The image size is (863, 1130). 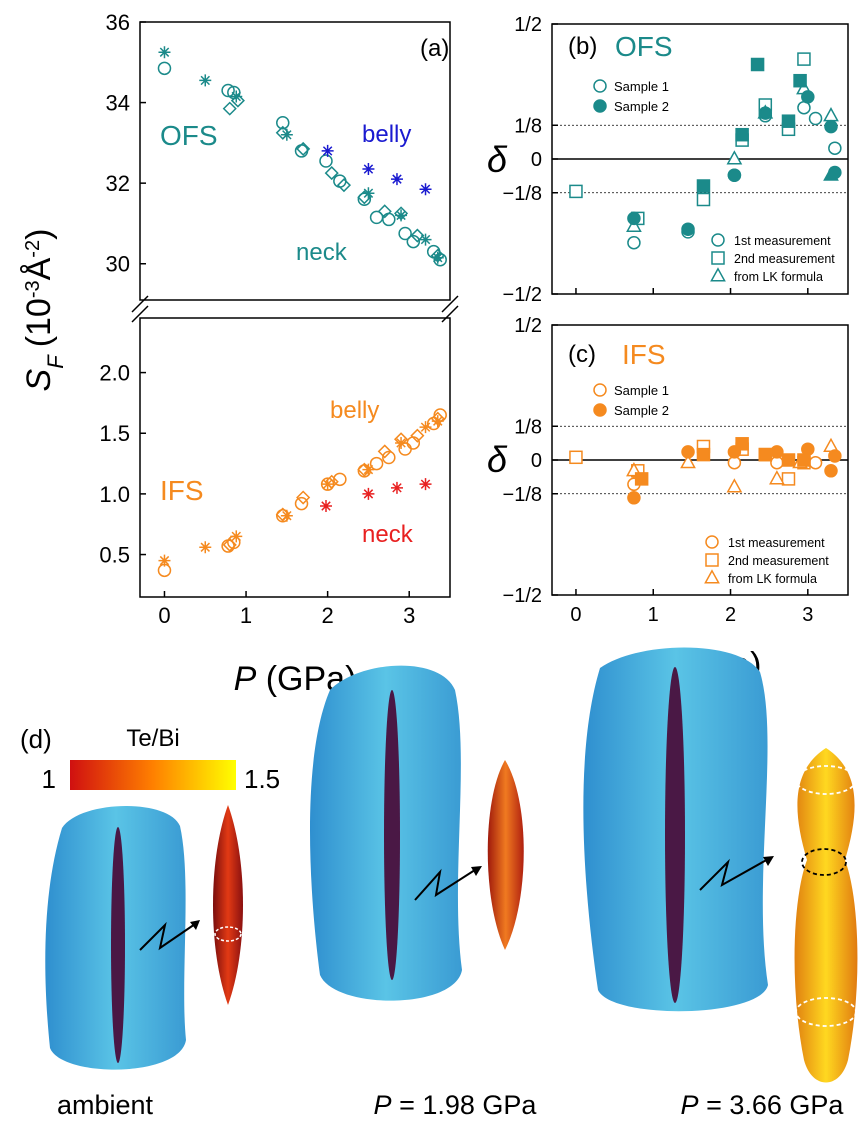 I want to click on y-tick-label: −1/8, so click(x=522, y=495).